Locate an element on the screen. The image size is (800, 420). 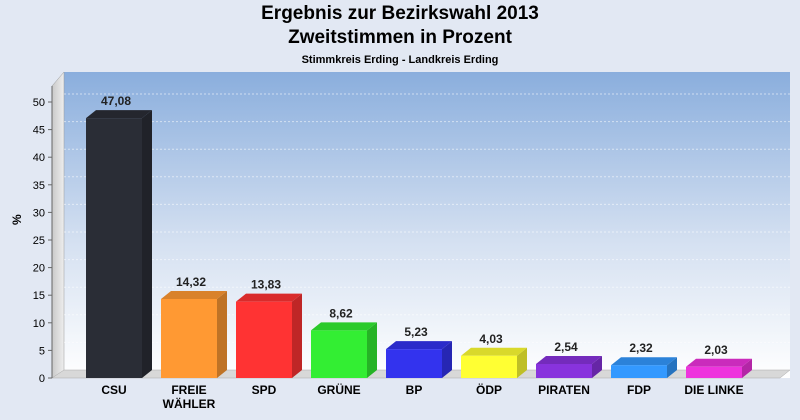
bar-freie-wähler is located at coordinates (194, 334).